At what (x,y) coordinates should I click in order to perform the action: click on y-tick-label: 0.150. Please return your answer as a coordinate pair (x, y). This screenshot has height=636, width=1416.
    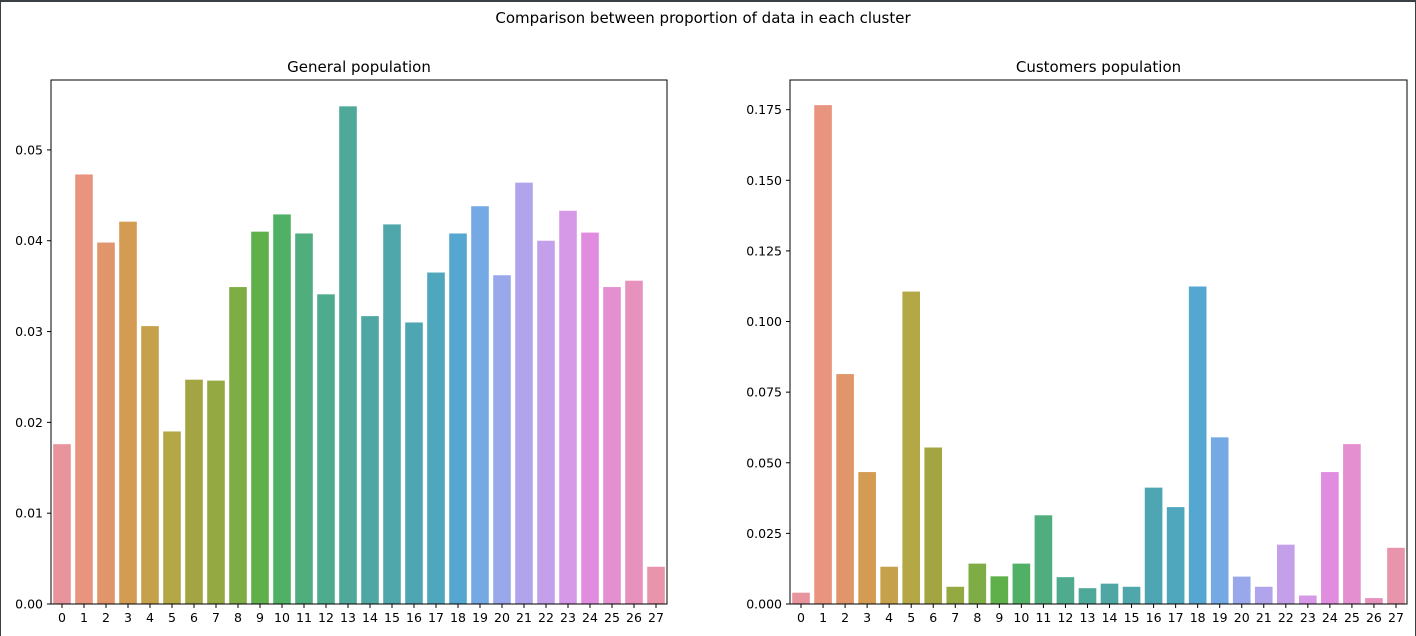
    Looking at the image, I should click on (764, 180).